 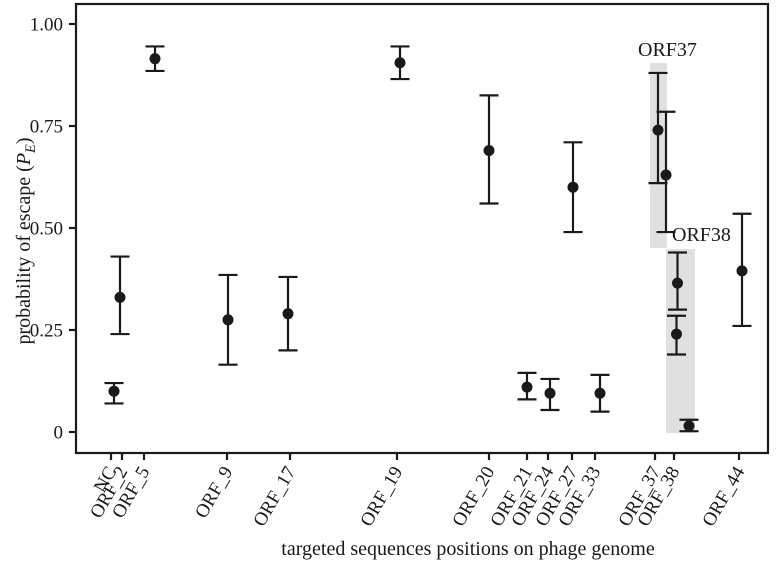 I want to click on y-tick-label: 1.00, so click(x=46, y=25).